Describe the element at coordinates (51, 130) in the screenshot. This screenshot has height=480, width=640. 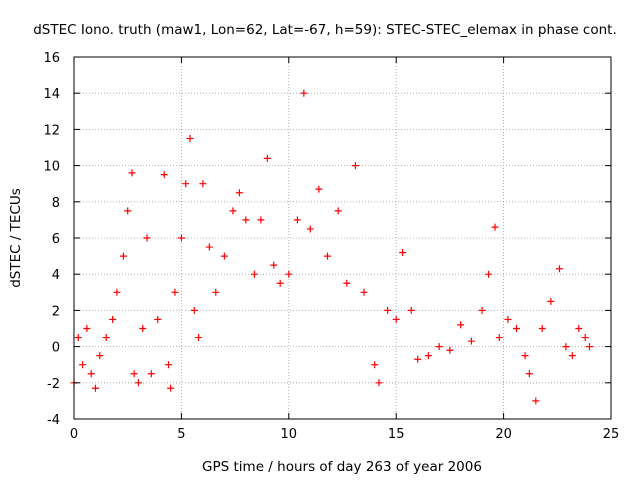
I see `y-tick-label: 12` at that location.